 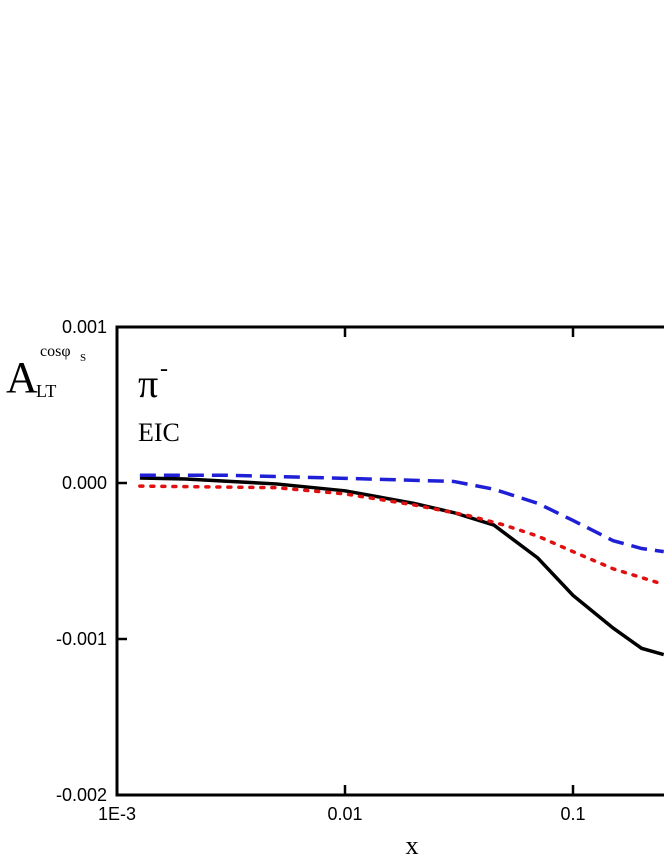 I want to click on y-label-sup: cosφ, so click(x=55, y=351).